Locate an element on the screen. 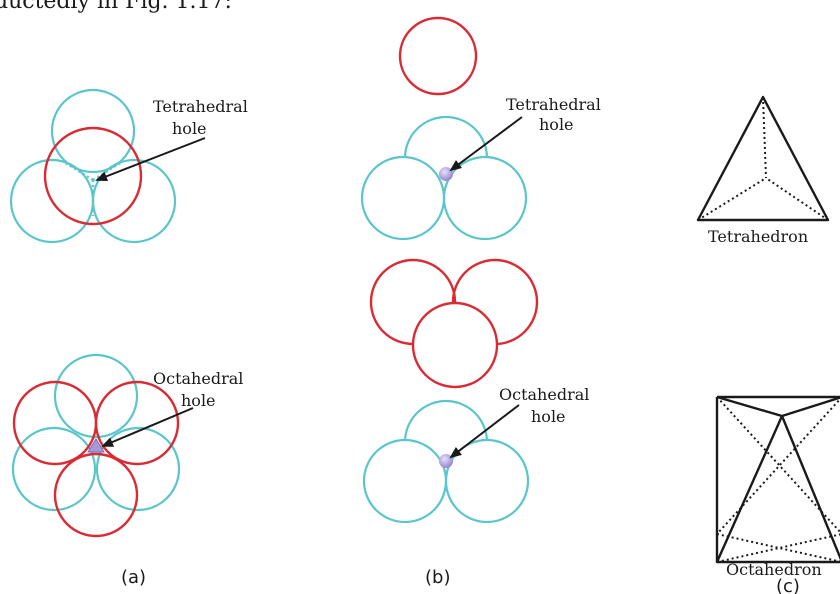 The width and height of the screenshot is (840, 594). a-octa-hole-marker is located at coordinates (96, 445).